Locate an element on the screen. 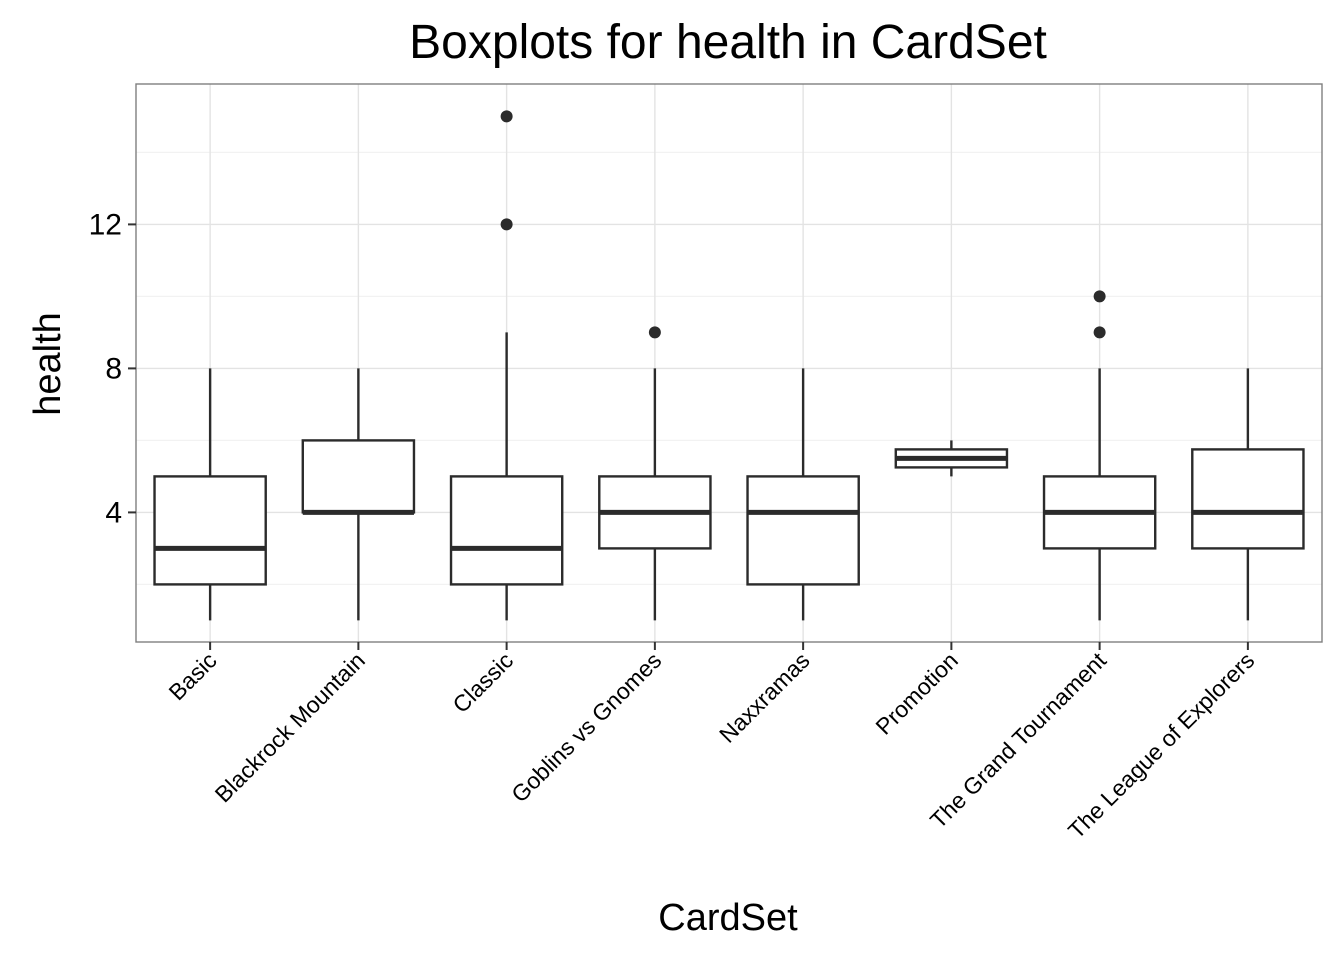 The width and height of the screenshot is (1344, 960). x-tick-label: Promotion is located at coordinates (916, 693).